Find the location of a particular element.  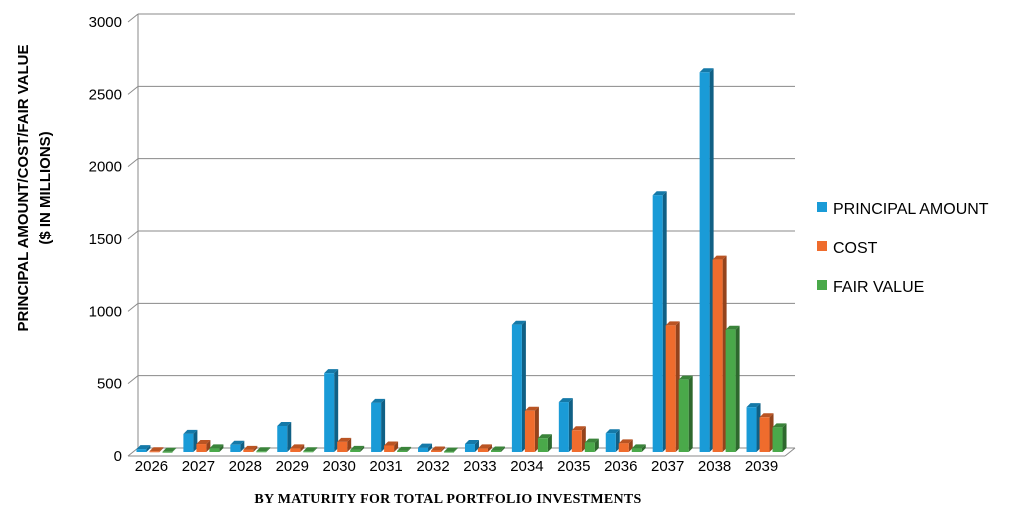

x-tick-label: 2029 is located at coordinates (292, 466).